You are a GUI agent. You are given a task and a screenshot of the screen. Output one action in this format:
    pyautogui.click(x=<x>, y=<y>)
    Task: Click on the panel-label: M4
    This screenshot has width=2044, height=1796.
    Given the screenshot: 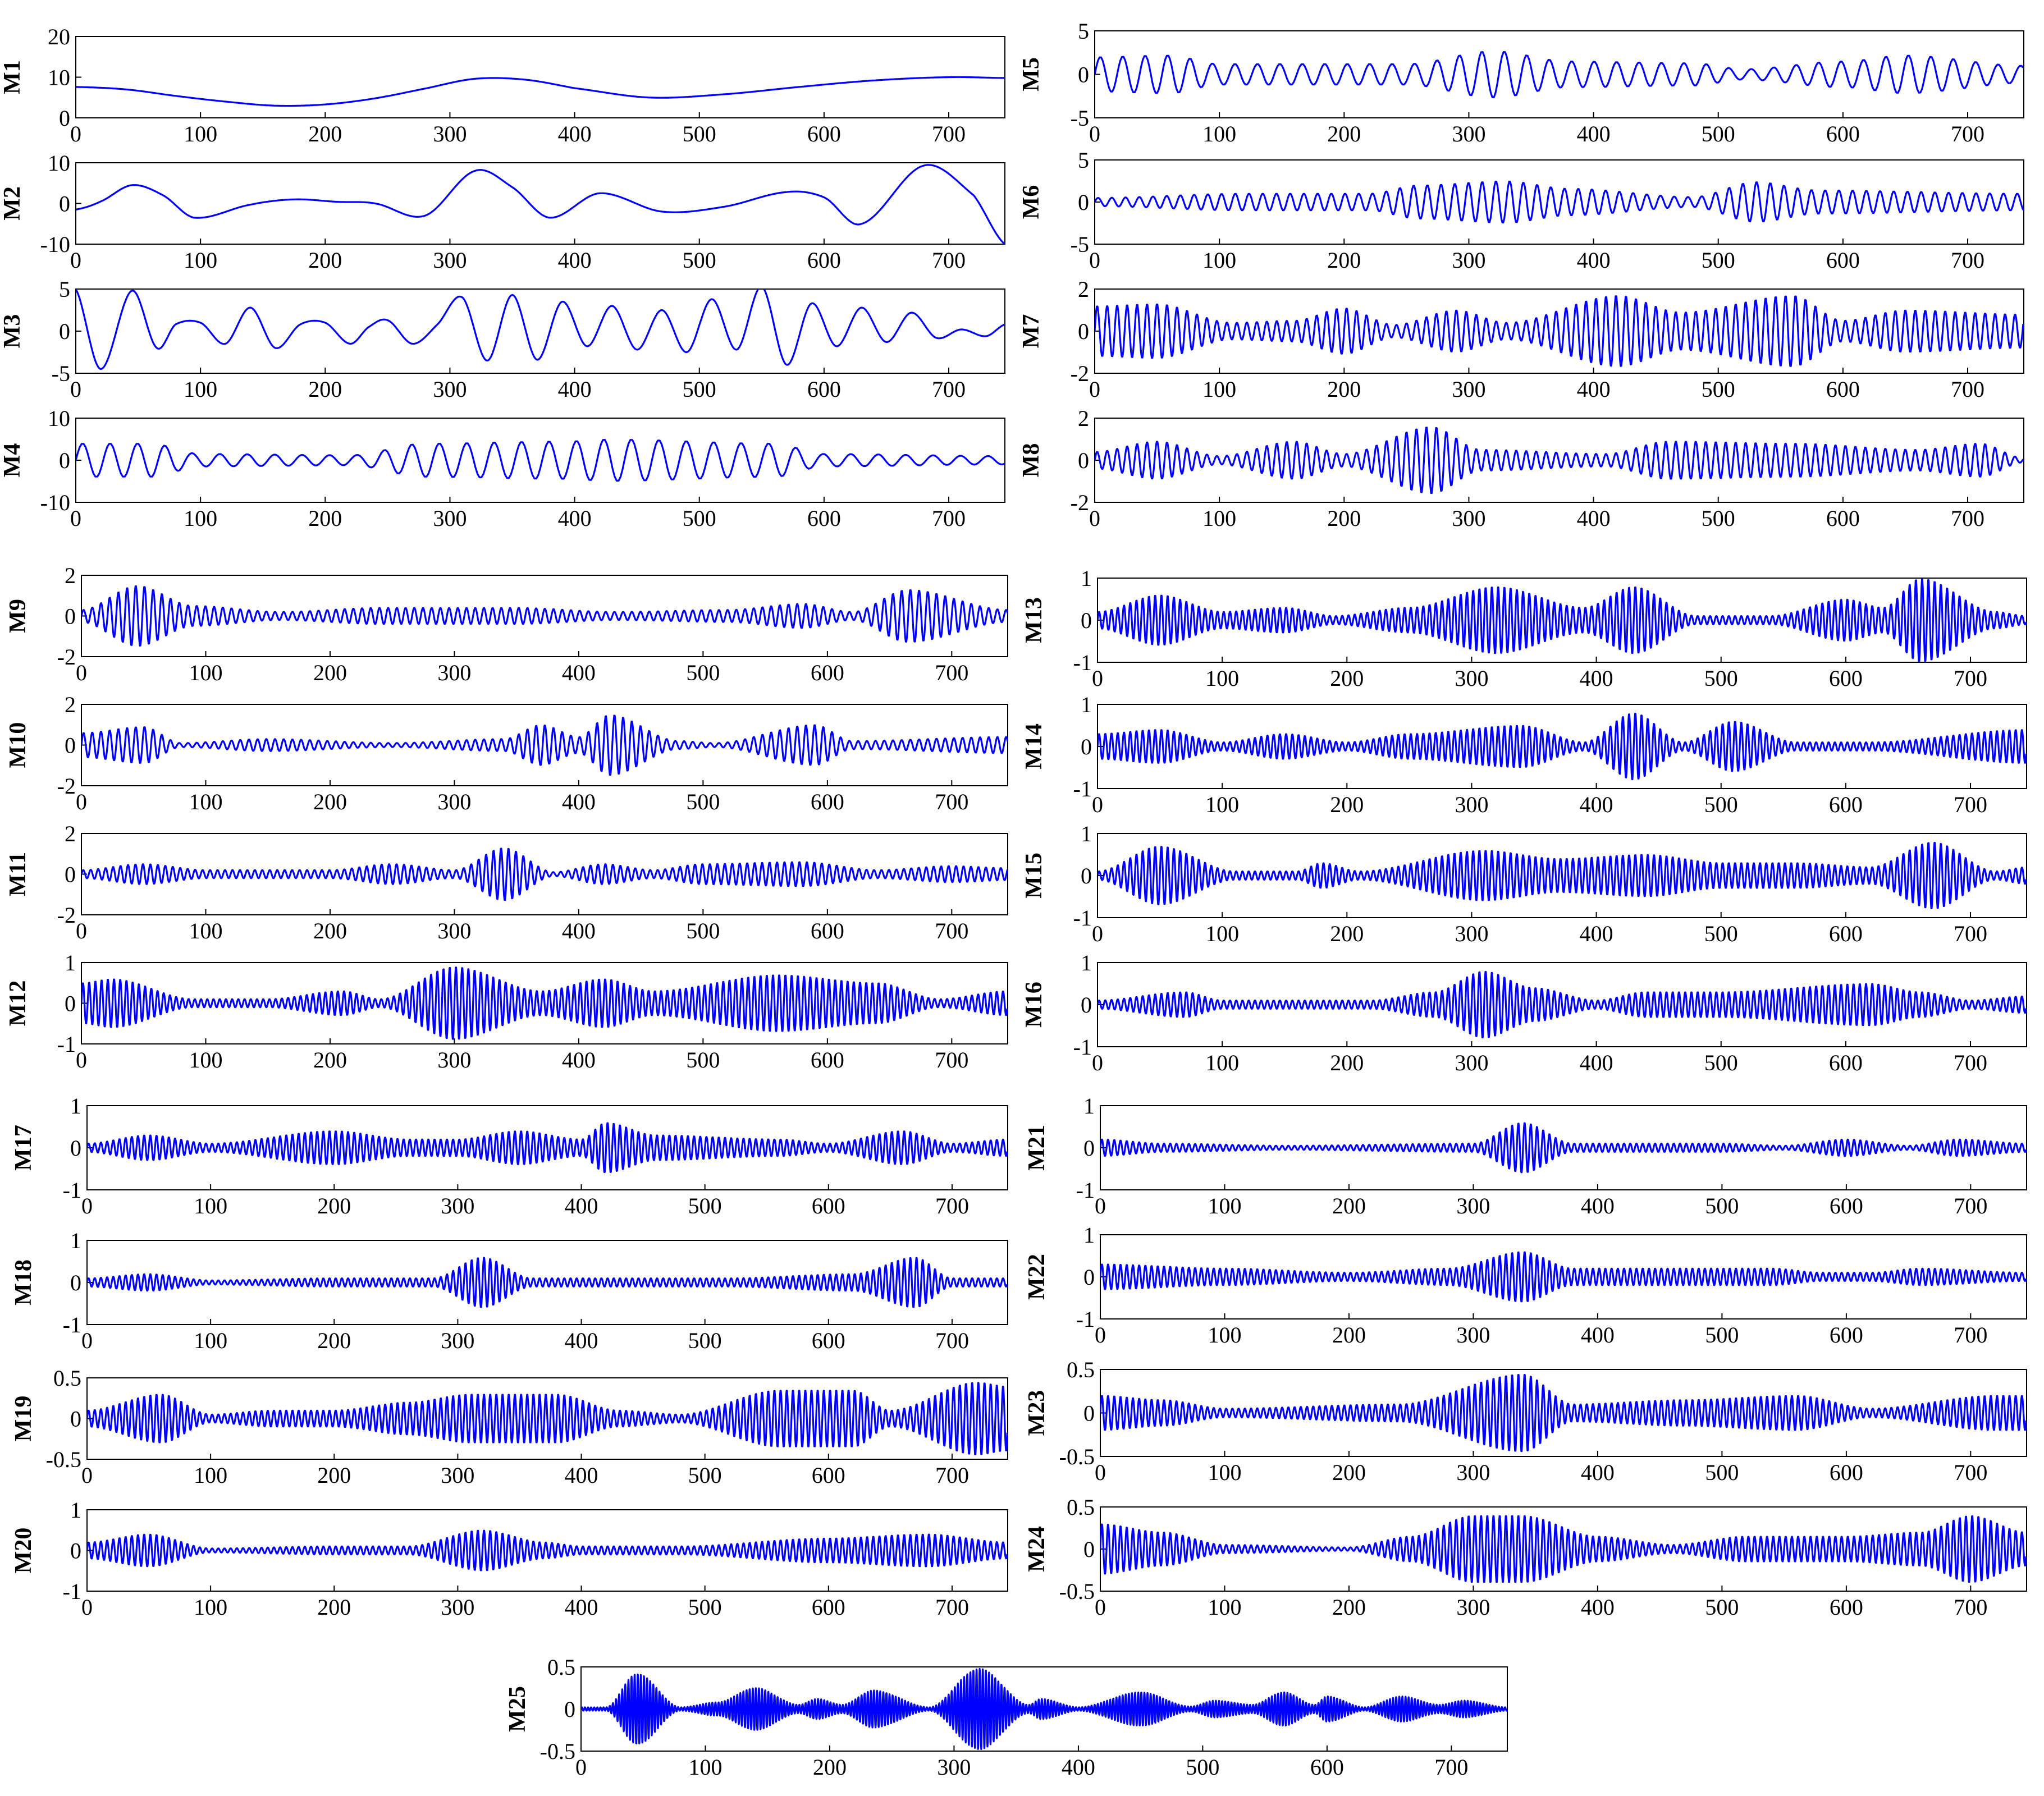 What is the action you would take?
    pyautogui.click(x=12, y=461)
    